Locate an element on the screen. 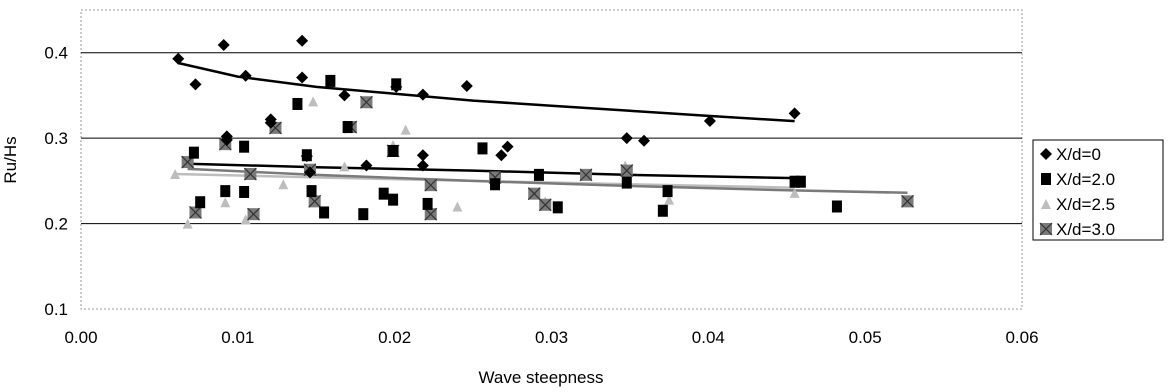  legend-label: X/d=0 is located at coordinates (1078, 154).